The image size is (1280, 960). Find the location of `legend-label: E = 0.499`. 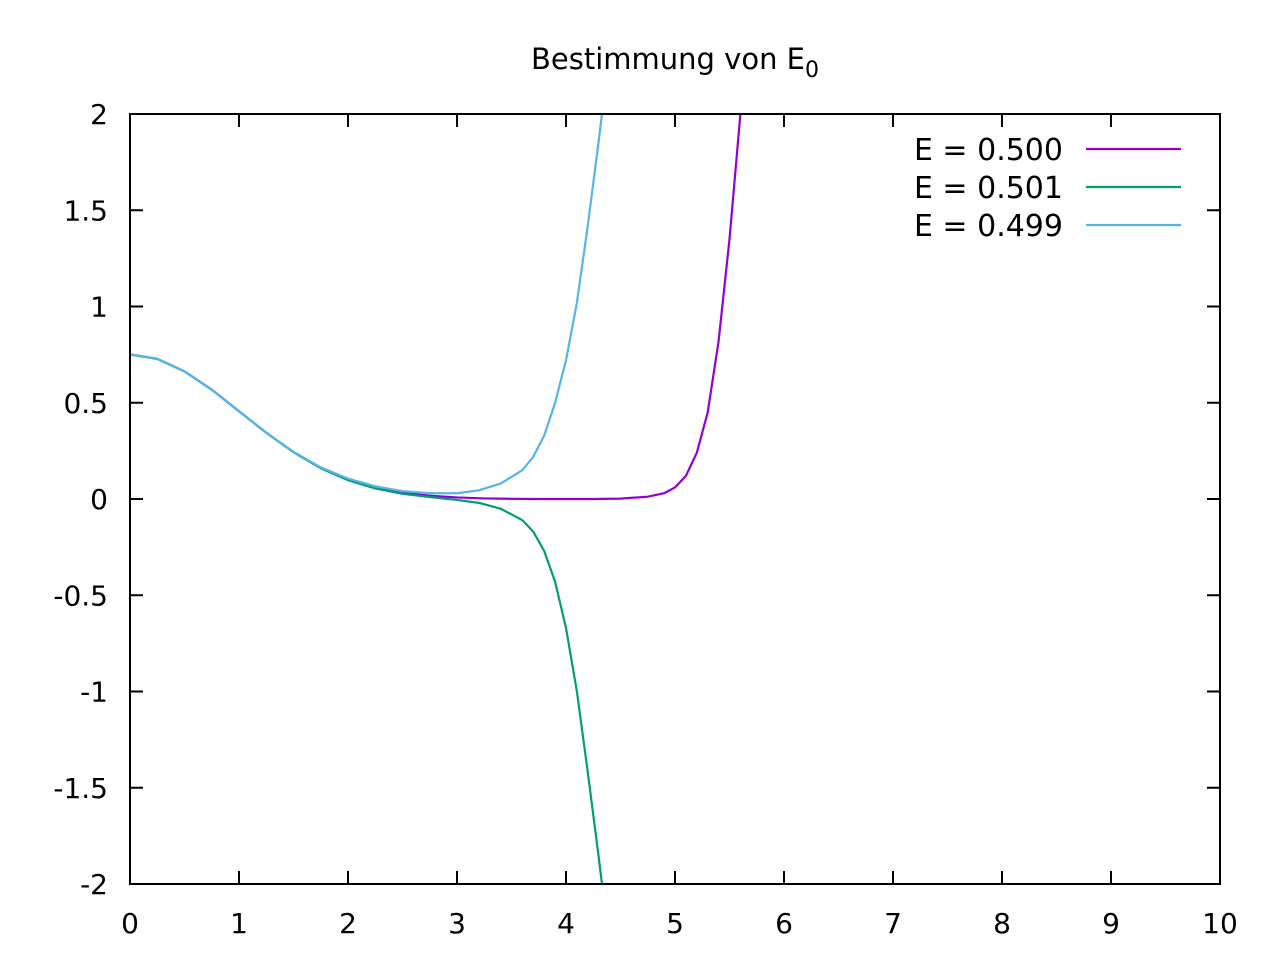

legend-label: E = 0.499 is located at coordinates (988, 226).